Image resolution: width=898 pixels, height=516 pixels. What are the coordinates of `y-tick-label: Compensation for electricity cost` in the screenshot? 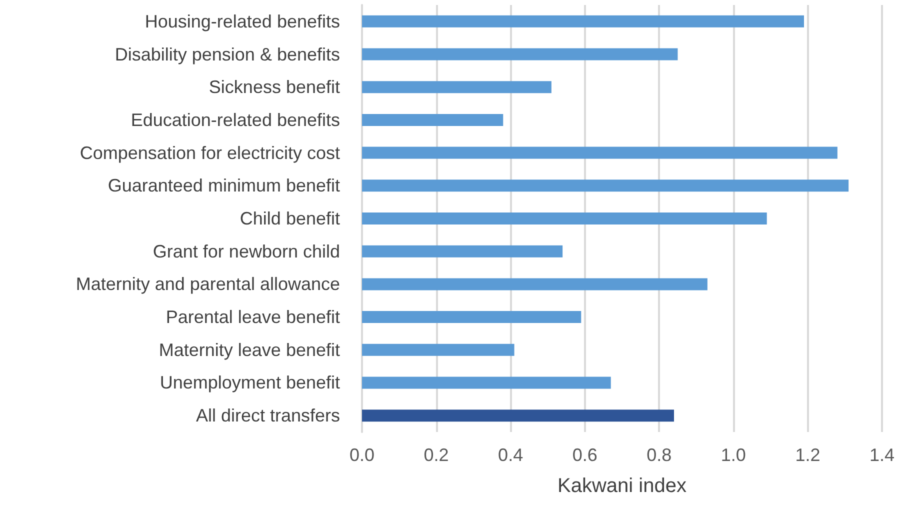 It's located at (210, 152).